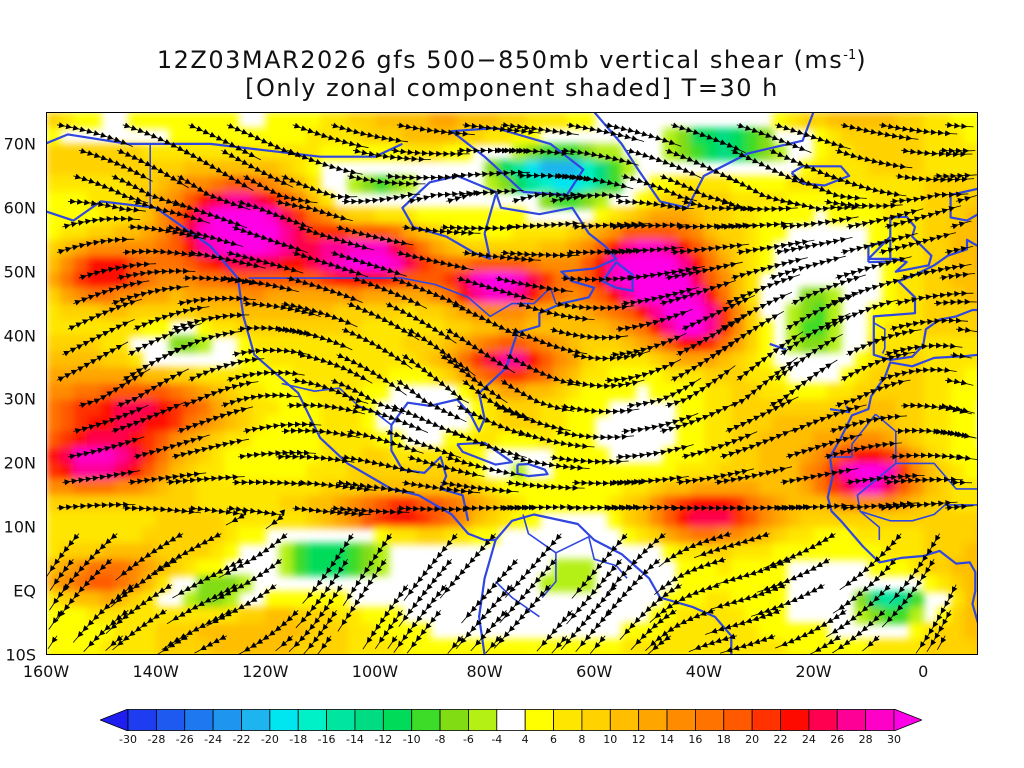  What do you see at coordinates (808, 739) in the screenshot?
I see `colorbar-label: 24` at bounding box center [808, 739].